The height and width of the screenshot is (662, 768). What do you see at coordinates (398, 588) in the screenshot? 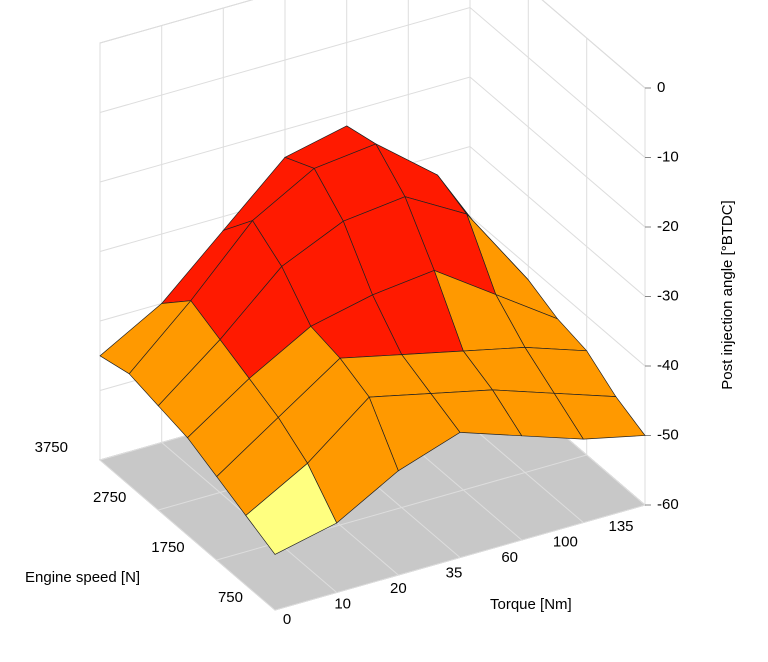
I see `x-tick-label: 20` at bounding box center [398, 588].